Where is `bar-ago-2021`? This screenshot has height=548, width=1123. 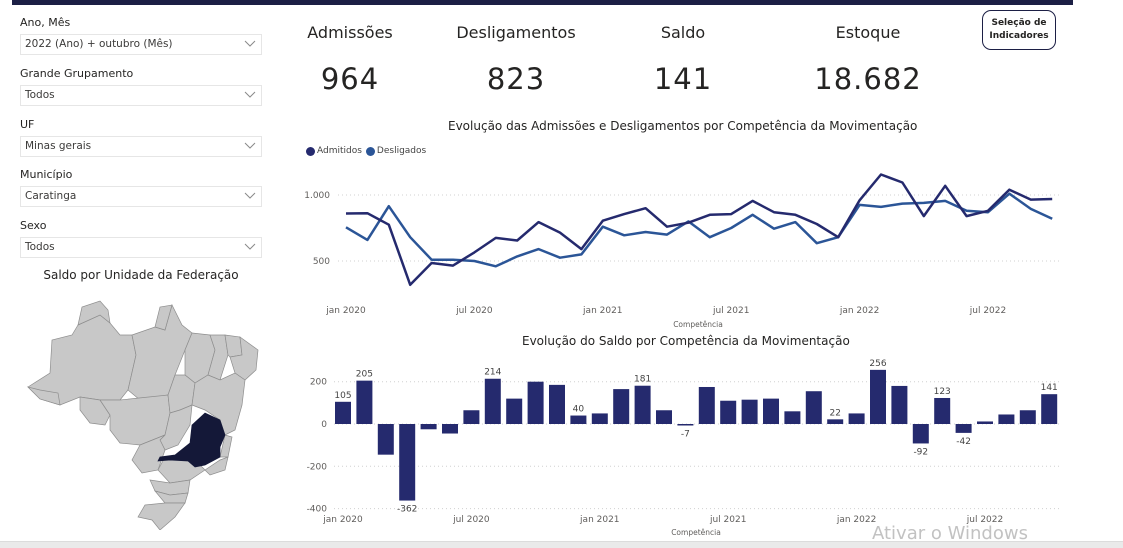 bar-ago-2021 is located at coordinates (749, 411).